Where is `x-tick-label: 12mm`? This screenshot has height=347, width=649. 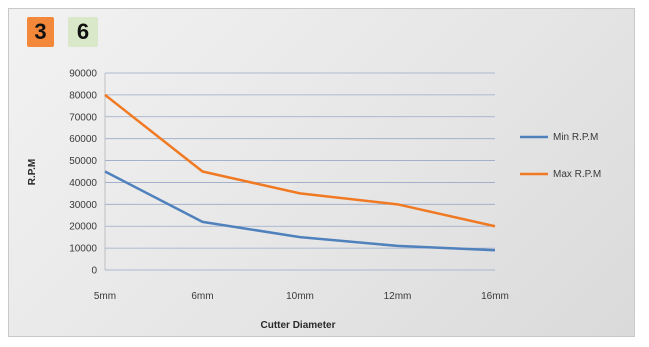
x-tick-label: 12mm is located at coordinates (398, 296).